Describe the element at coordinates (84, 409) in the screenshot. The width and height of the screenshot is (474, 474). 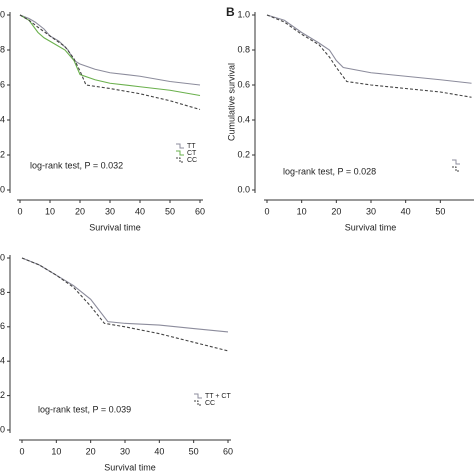
I see `annotation: log-rank test, P = 0.039` at that location.